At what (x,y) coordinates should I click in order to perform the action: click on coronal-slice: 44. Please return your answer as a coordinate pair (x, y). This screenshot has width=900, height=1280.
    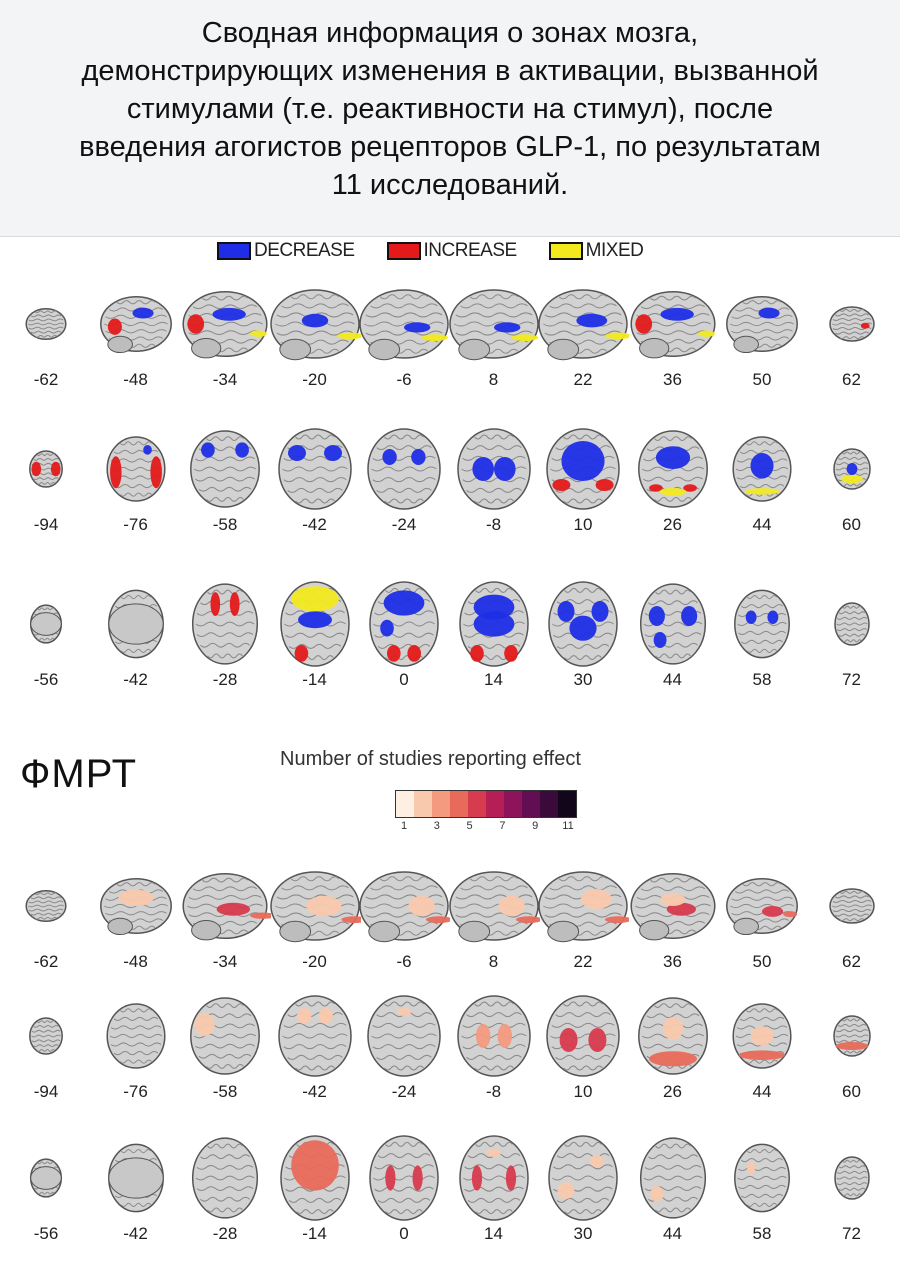
    Looking at the image, I should click on (762, 1052).